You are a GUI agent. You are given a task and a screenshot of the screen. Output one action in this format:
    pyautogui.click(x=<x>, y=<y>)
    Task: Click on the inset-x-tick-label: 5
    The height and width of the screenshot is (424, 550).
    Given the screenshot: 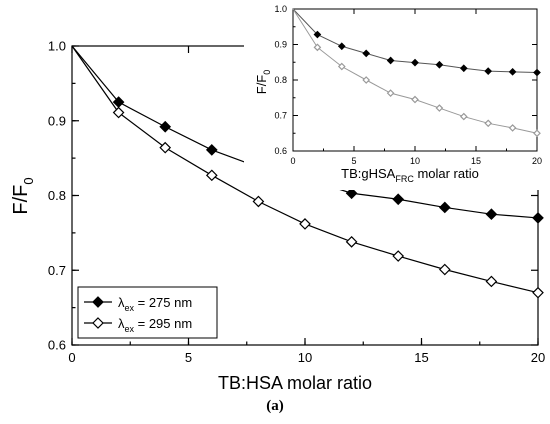 What is the action you would take?
    pyautogui.click(x=353, y=161)
    